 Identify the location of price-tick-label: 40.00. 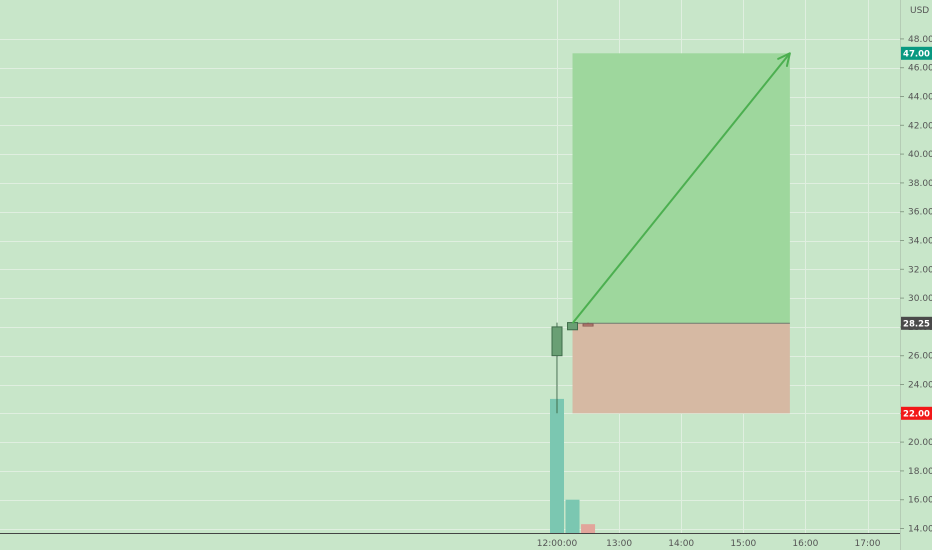
(920, 155).